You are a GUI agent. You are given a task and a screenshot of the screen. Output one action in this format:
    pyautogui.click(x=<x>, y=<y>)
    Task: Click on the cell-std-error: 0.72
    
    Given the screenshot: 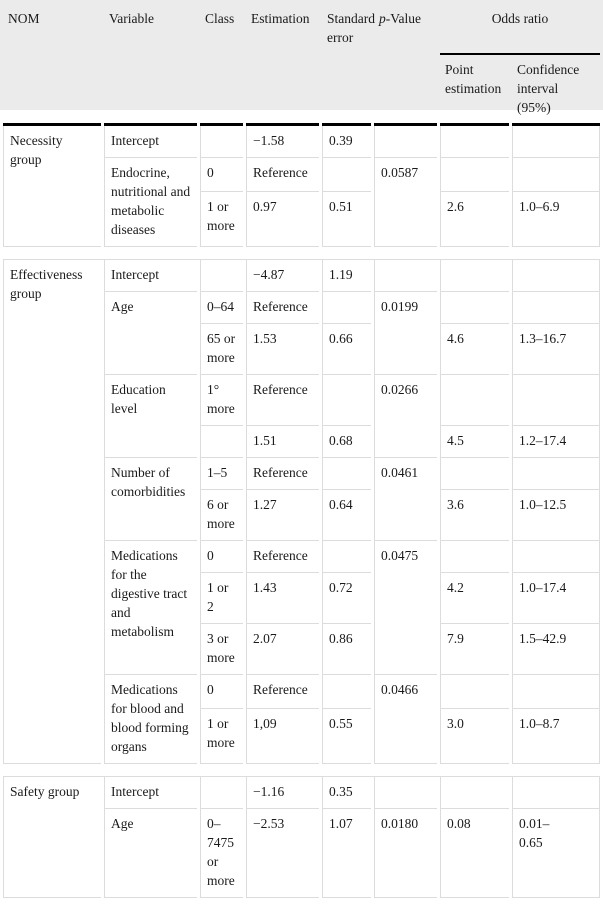 What is the action you would take?
    pyautogui.click(x=346, y=598)
    